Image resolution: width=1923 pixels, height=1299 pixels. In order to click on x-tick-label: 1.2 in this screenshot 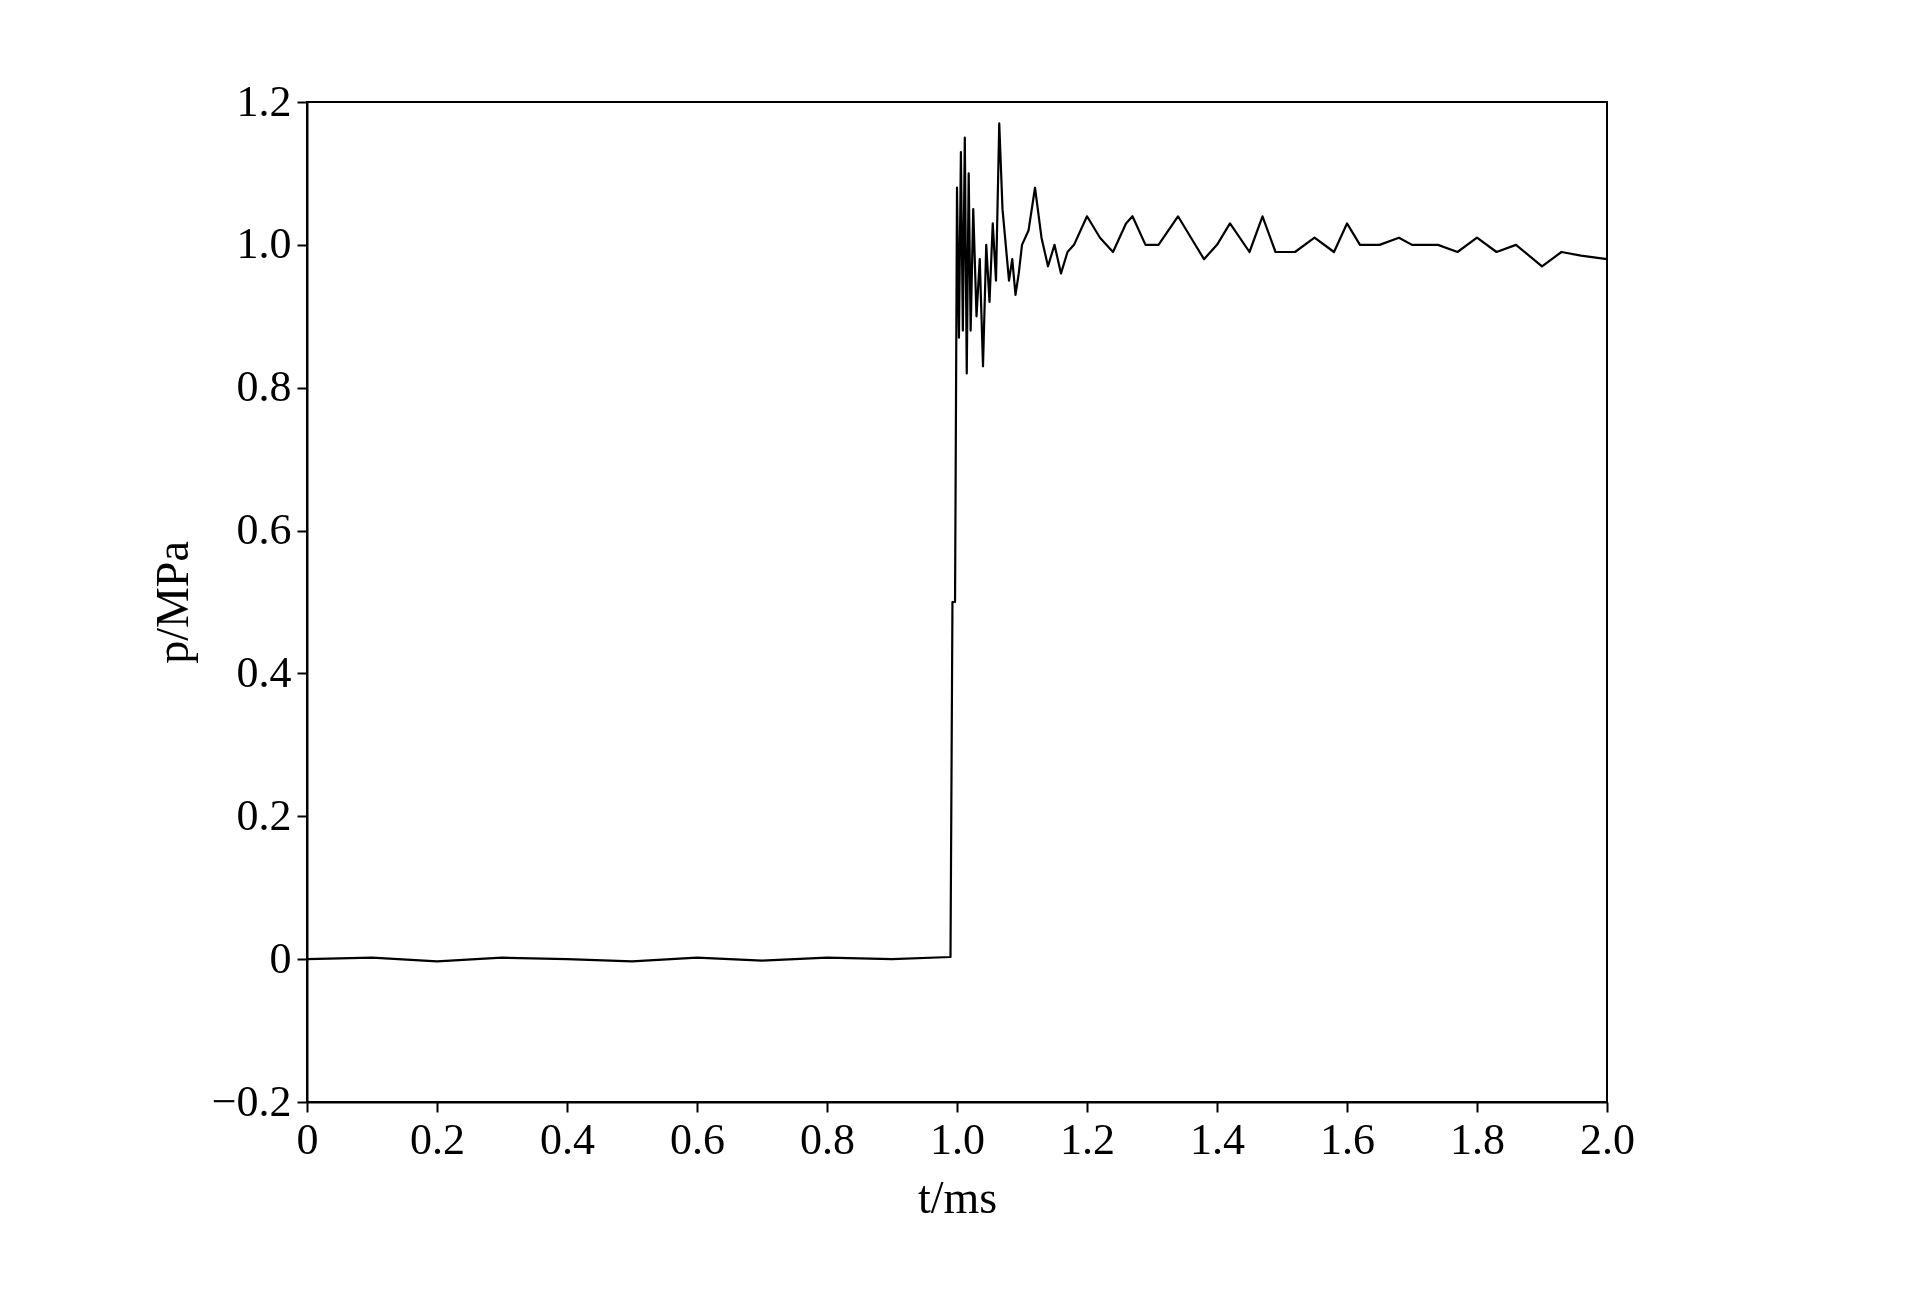, I will do `click(1087, 1139)`.